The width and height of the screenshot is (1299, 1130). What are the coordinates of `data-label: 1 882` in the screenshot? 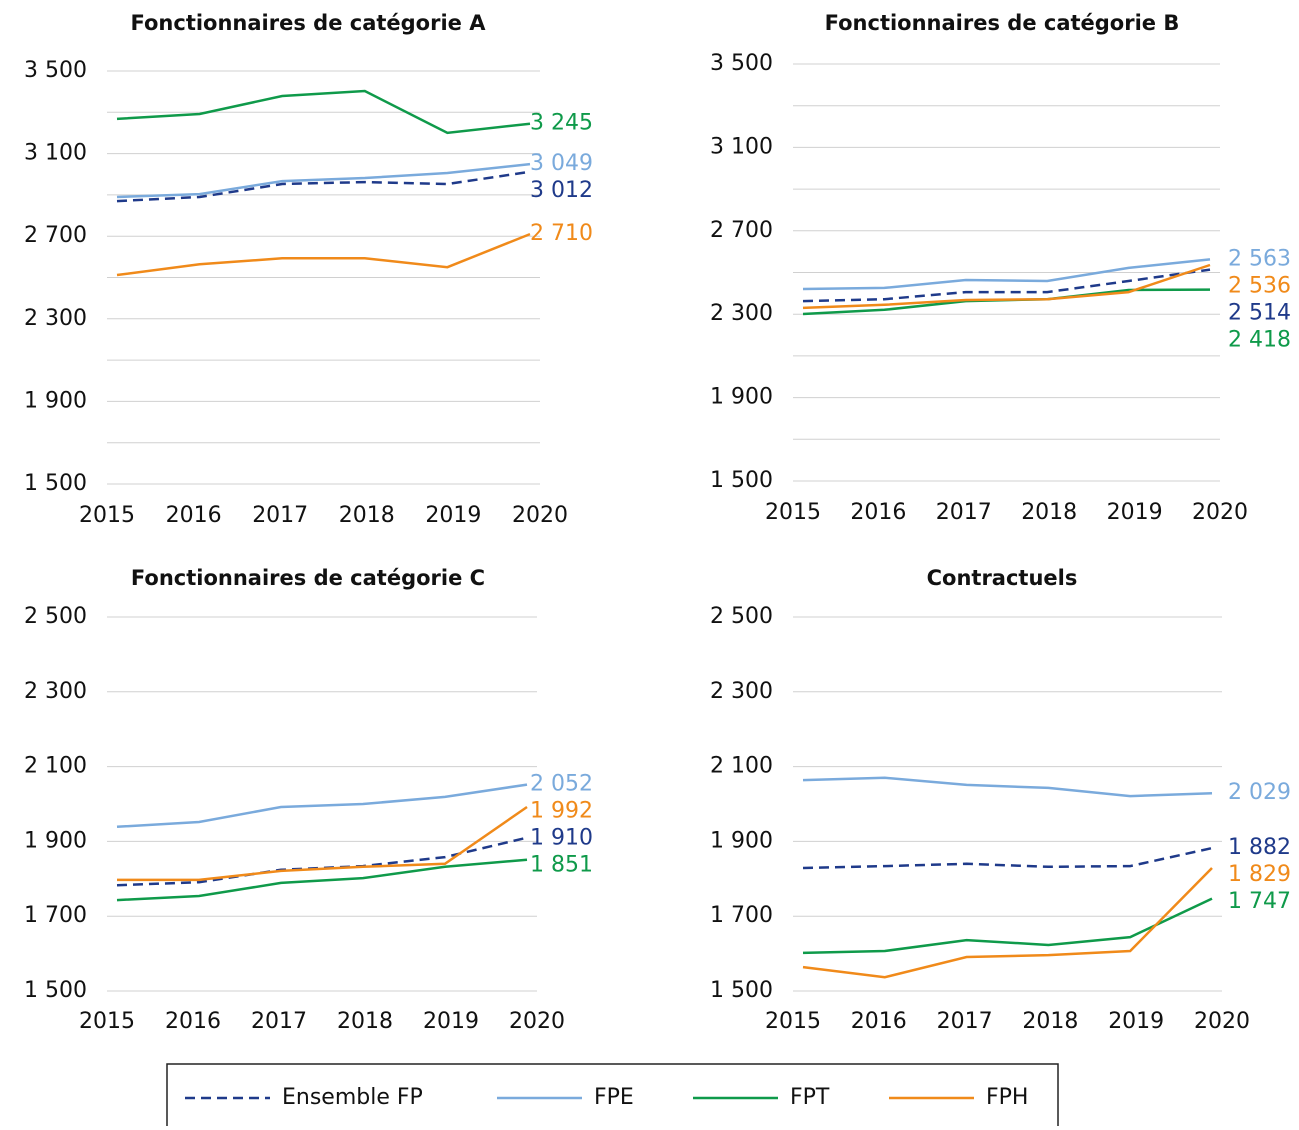 It's located at (1259, 847).